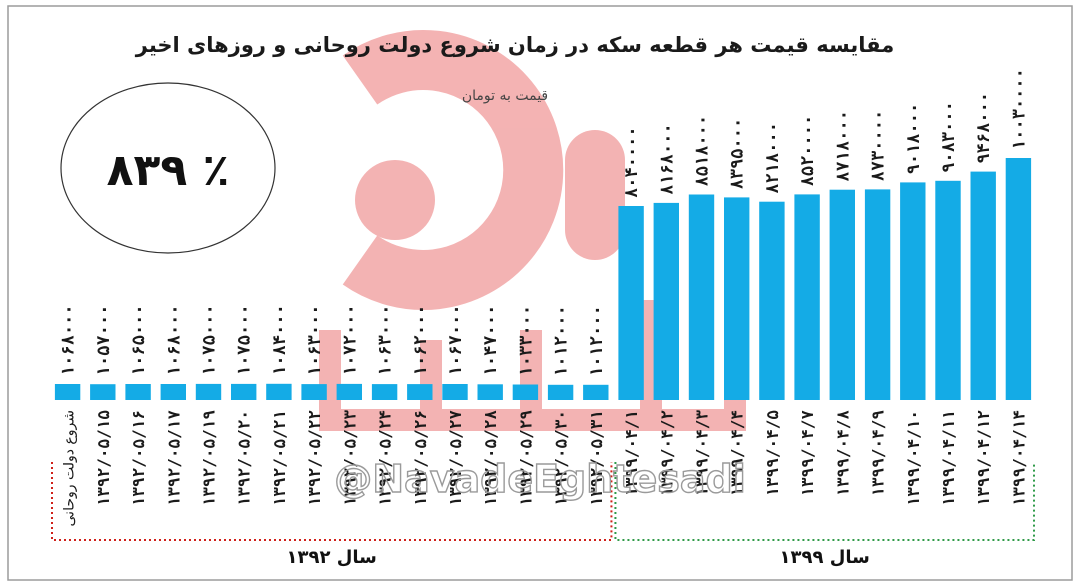 This screenshot has height=587, width=1080. I want to click on category-label: ۱۳۹۲/۰۵/۱۶, so click(138, 458).